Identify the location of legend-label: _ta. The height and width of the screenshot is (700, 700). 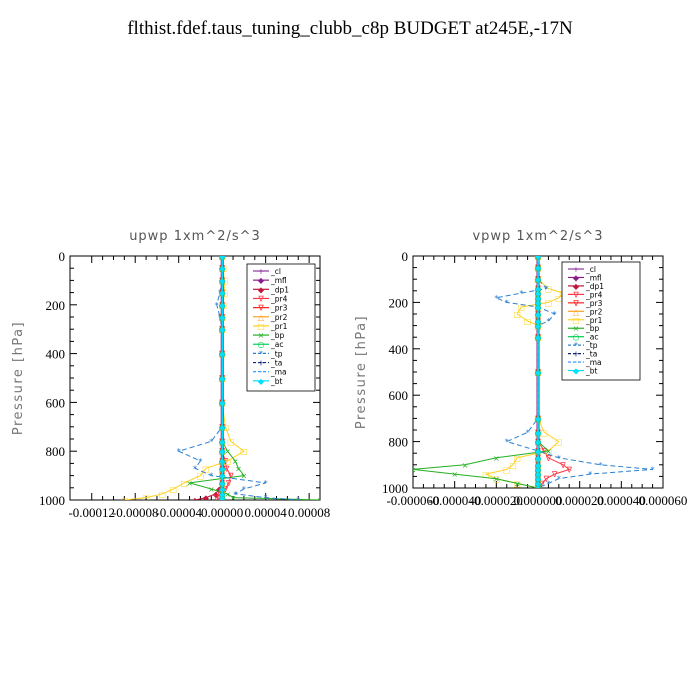
(276, 363).